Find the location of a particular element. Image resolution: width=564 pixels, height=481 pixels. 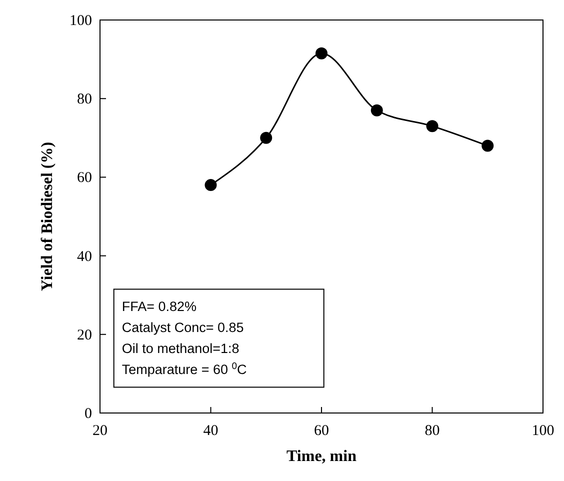

y-axis-title: Yield of Biodiesel (%) is located at coordinates (47, 217).